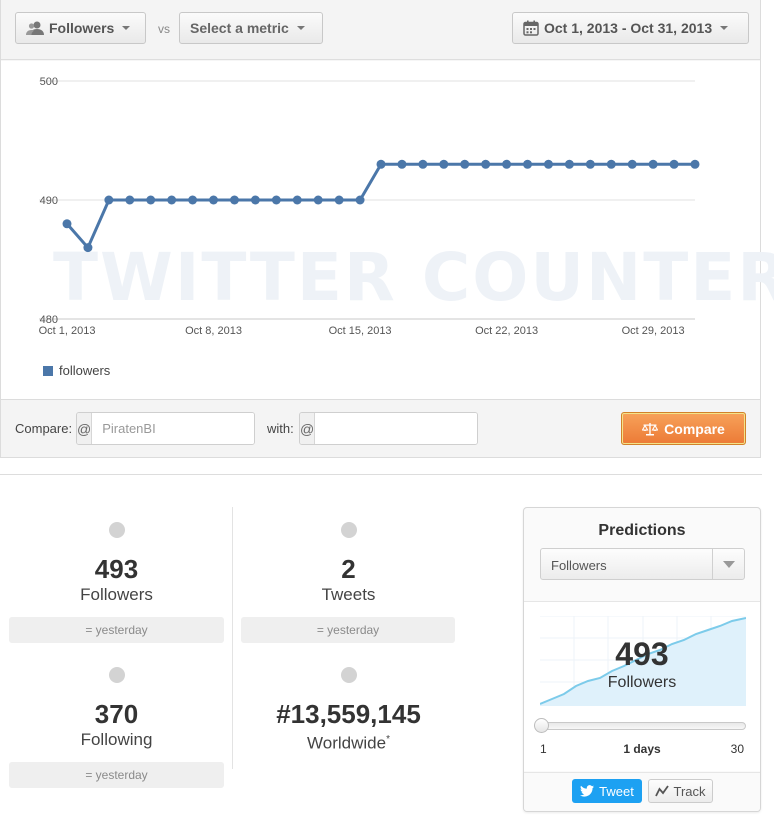  What do you see at coordinates (689, 791) in the screenshot?
I see `track-button-label: Track` at bounding box center [689, 791].